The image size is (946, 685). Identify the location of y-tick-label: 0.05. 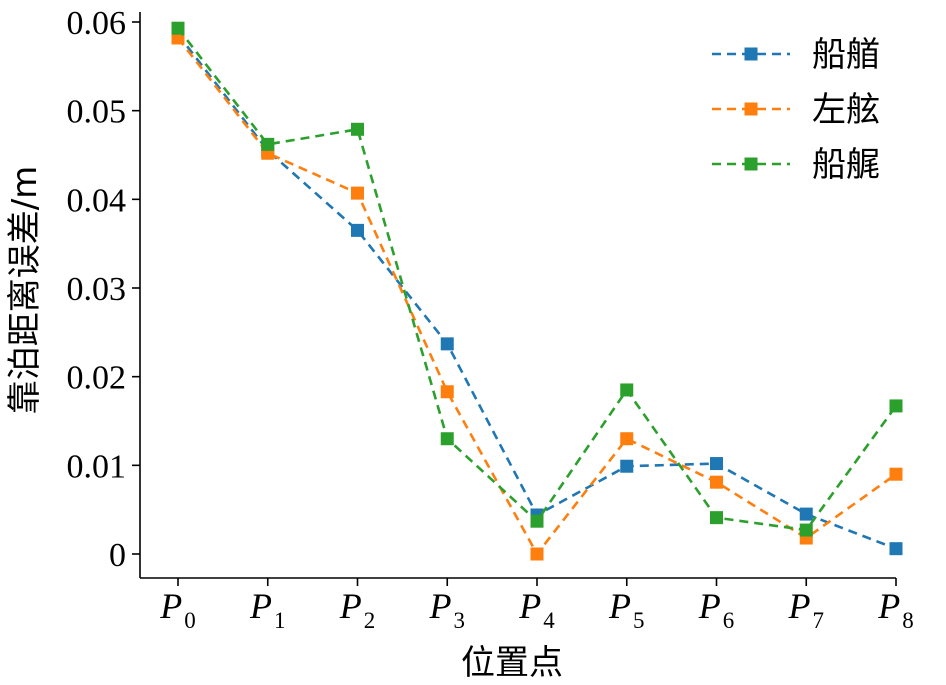
(97, 112).